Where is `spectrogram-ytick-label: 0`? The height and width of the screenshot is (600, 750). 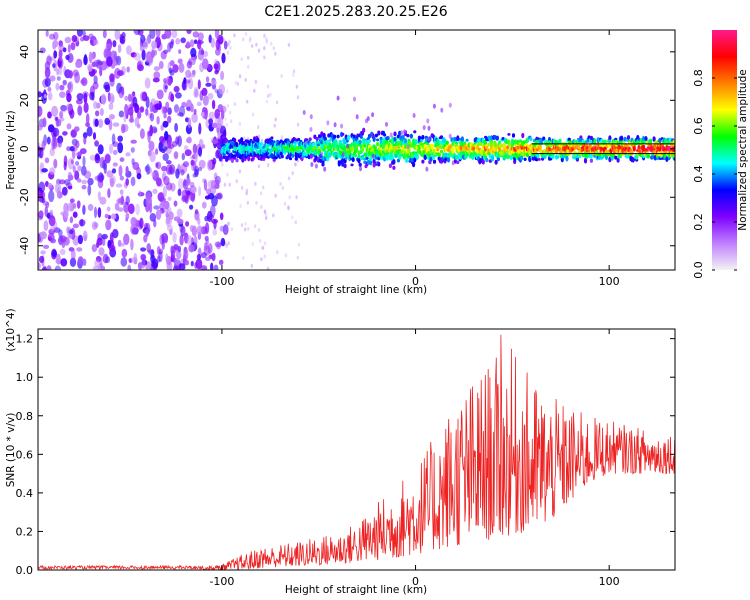 spectrogram-ytick-label: 0 is located at coordinates (24, 148).